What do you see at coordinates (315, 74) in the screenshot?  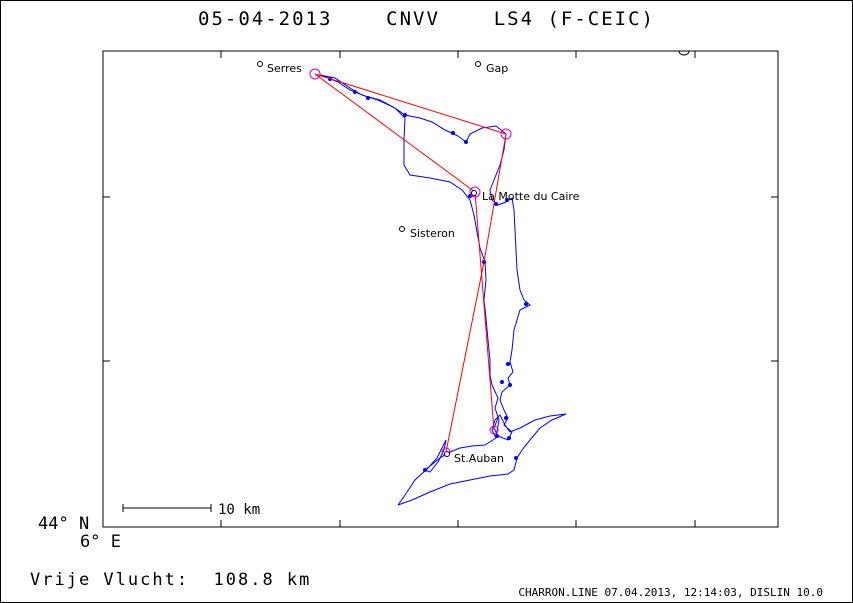 I see `turnpoint-serres` at bounding box center [315, 74].